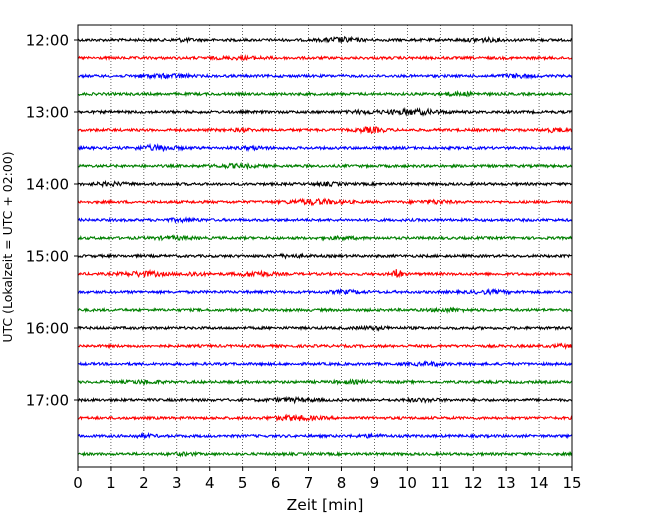  What do you see at coordinates (325, 435) in the screenshot?
I see `trace-17:30` at bounding box center [325, 435].